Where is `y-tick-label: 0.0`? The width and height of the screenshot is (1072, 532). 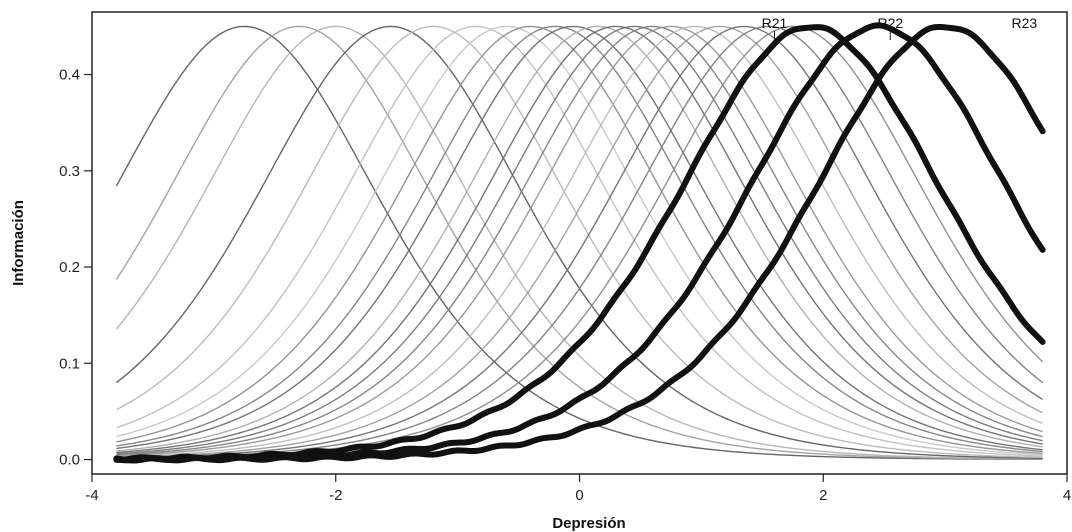
y-tick-label: 0.0 is located at coordinates (69, 460).